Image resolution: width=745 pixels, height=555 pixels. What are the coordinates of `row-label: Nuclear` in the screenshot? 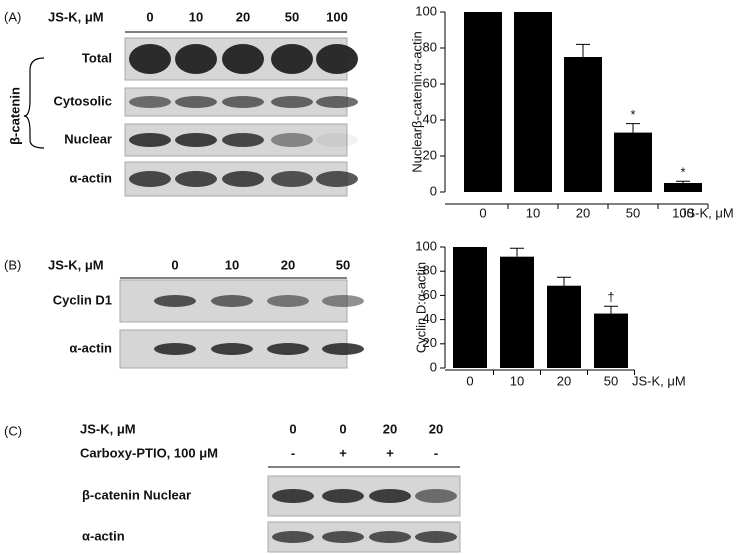 It's located at (88, 138).